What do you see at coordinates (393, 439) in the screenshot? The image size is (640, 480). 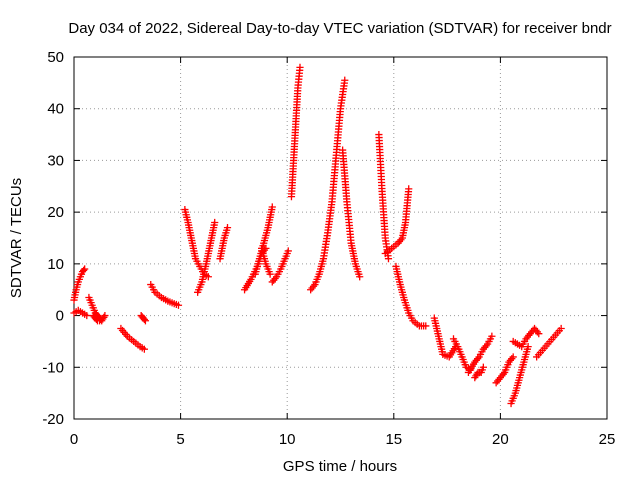 I see `x-tick-label: 15` at bounding box center [393, 439].